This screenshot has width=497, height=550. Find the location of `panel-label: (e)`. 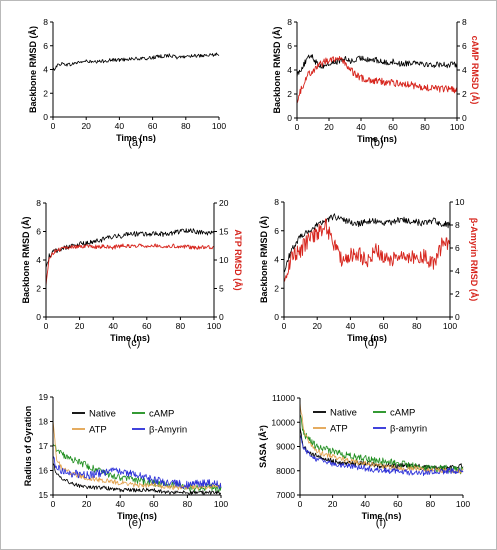

panel-label: (e) is located at coordinates (134, 523).